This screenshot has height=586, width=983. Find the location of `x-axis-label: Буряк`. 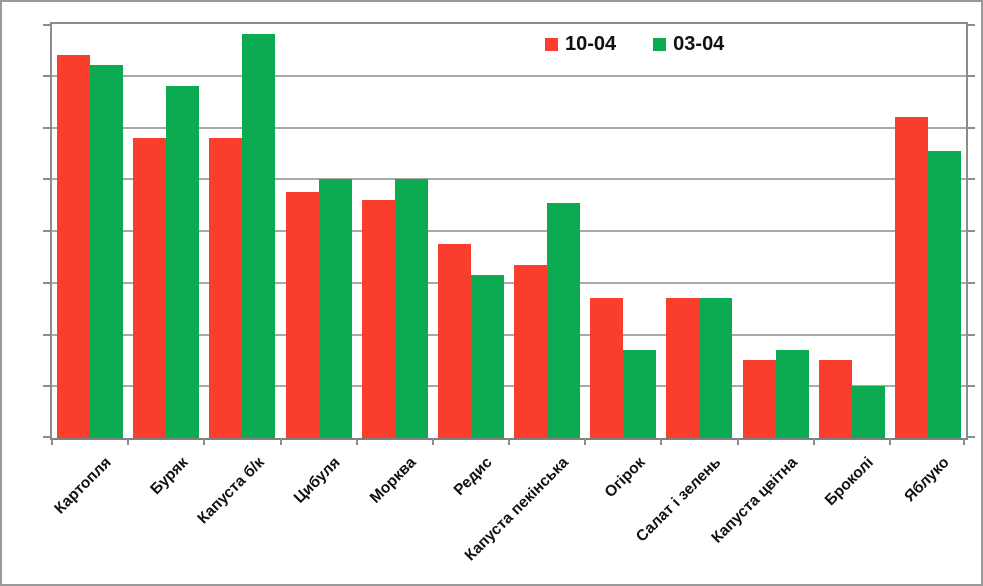

x-axis-label: Буряк is located at coordinates (169, 476).